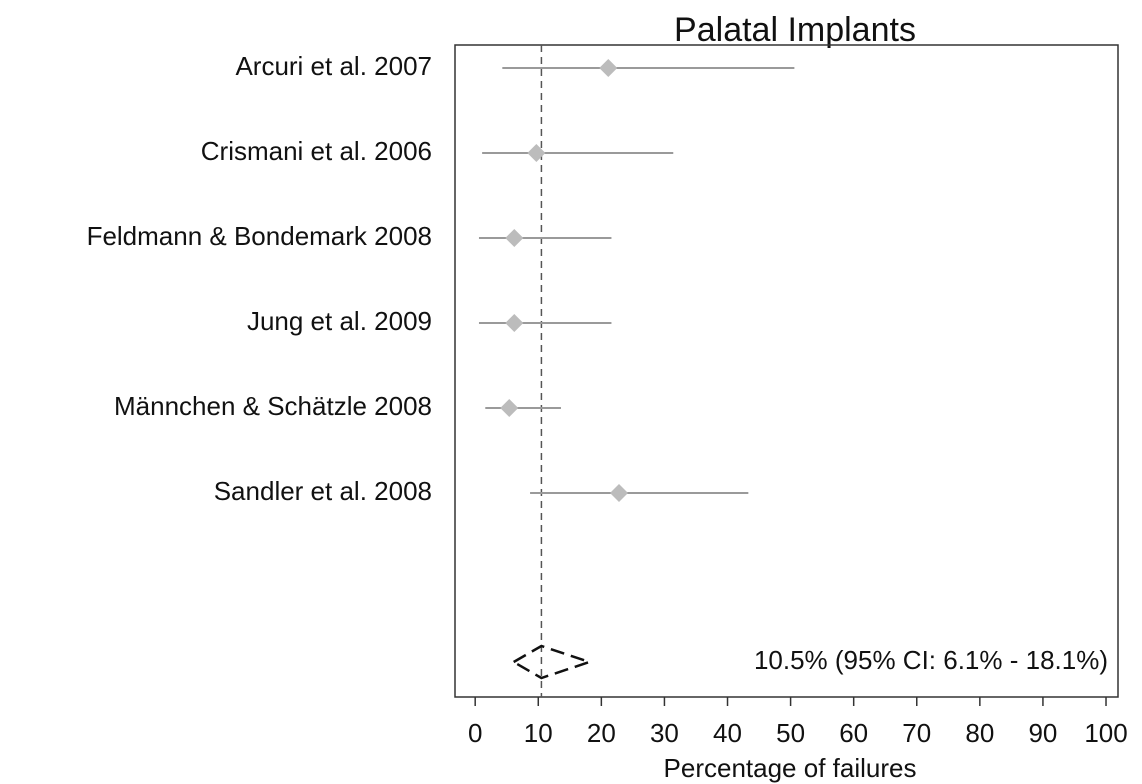  What do you see at coordinates (790, 768) in the screenshot?
I see `x-axis-label: Percentage of failures` at bounding box center [790, 768].